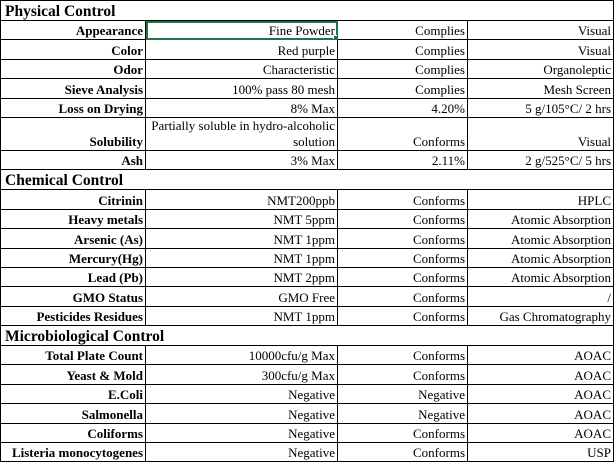 The height and width of the screenshot is (462, 614). Describe the element at coordinates (540, 452) in the screenshot. I see `method-cell: USP` at that location.